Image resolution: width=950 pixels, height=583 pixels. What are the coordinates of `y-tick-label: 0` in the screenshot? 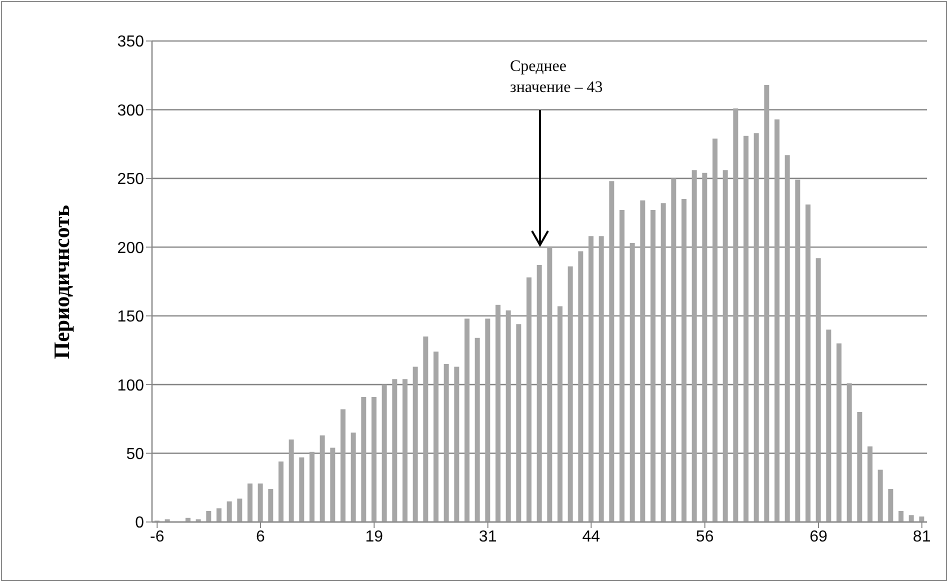 It's located at (139, 523).